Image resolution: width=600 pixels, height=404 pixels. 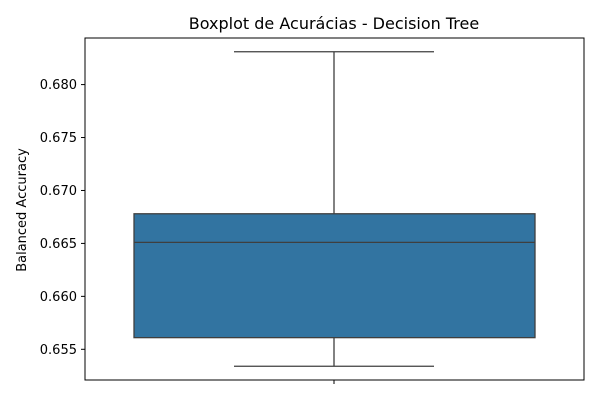 What do you see at coordinates (58, 297) in the screenshot?
I see `y-tick-label: 0.660` at bounding box center [58, 297].